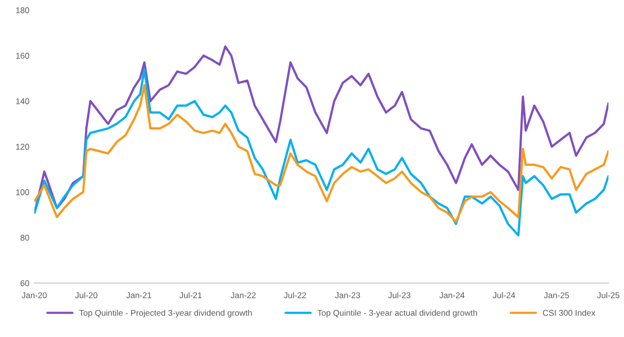 The height and width of the screenshot is (337, 624). I want to click on y-tick-label: 100, so click(23, 192).